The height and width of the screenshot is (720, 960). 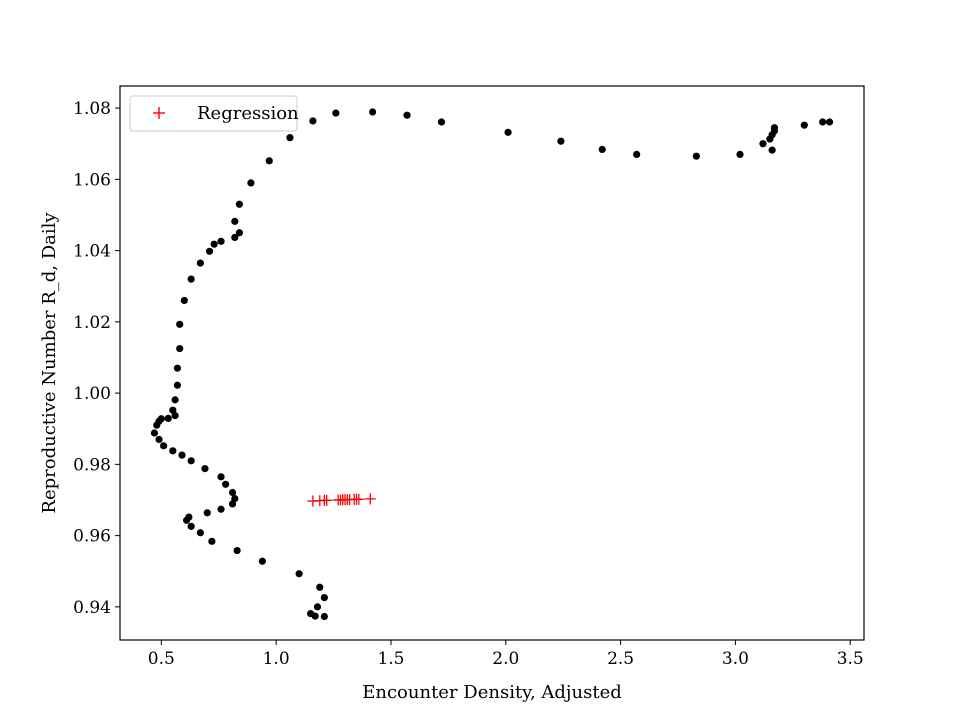 What do you see at coordinates (92, 608) in the screenshot?
I see `y-tick-label: 0.94` at bounding box center [92, 608].